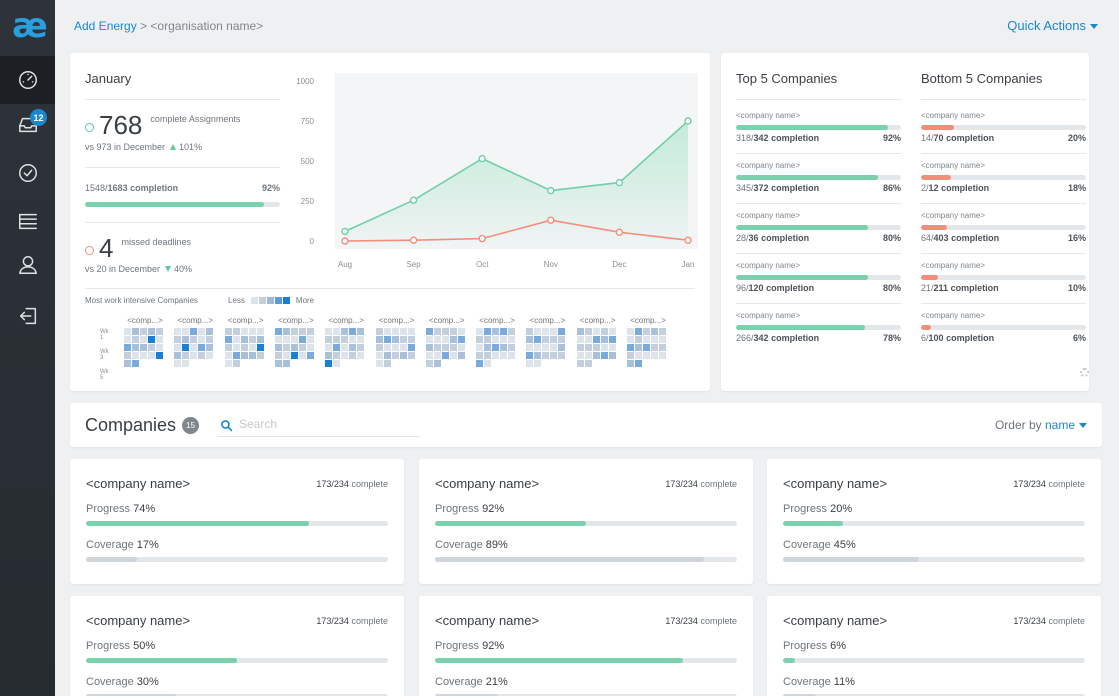 Image resolution: width=1119 pixels, height=696 pixels. I want to click on heatmap-title: Most work intensive Companies, so click(141, 300).